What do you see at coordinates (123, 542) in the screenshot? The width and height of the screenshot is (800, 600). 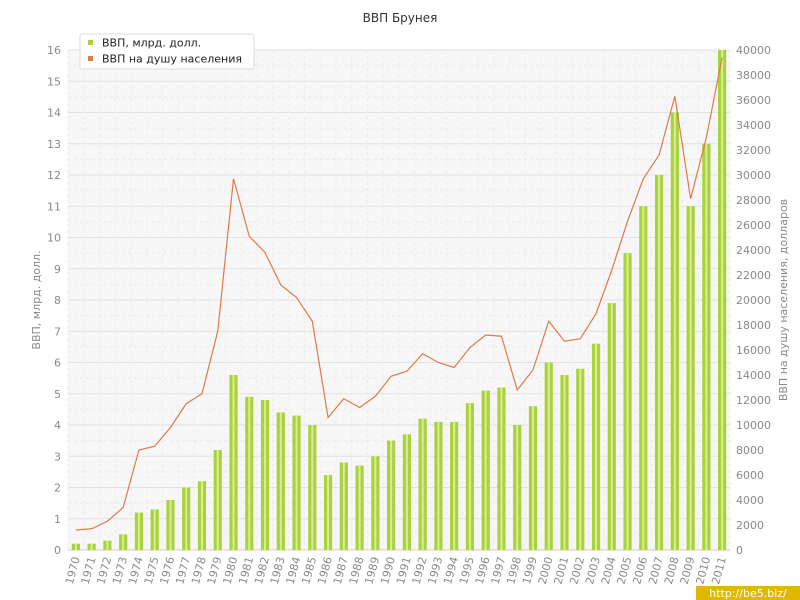 I see `bar-highlight-1973` at bounding box center [123, 542].